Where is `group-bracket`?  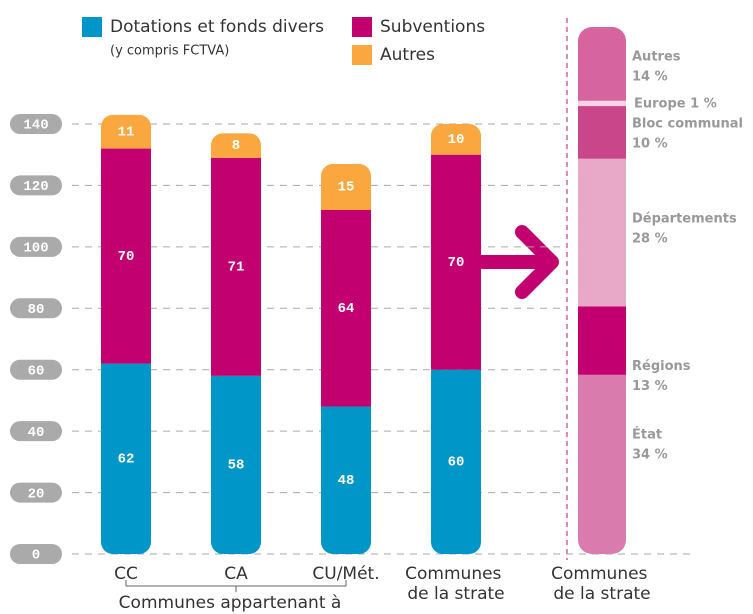 group-bracket is located at coordinates (236, 586).